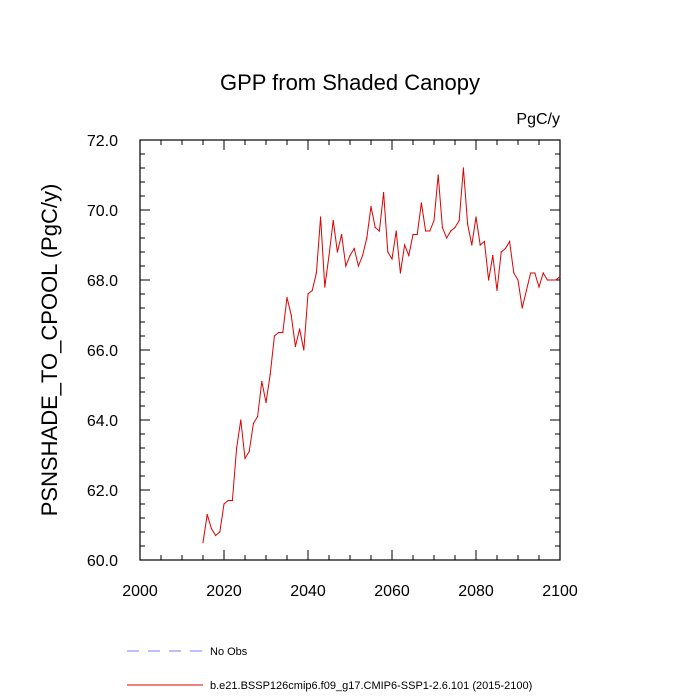 This screenshot has height=700, width=700. I want to click on x-tick-label: 2080, so click(476, 591).